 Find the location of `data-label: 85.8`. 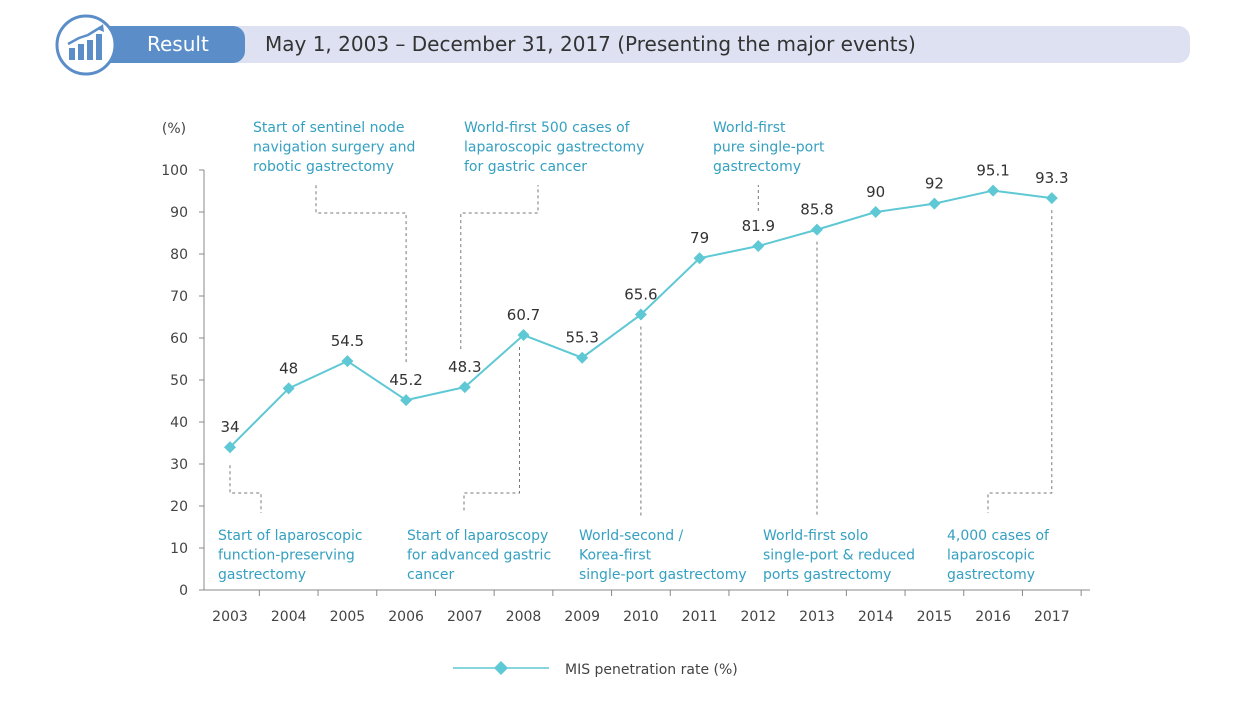

data-label: 85.8 is located at coordinates (816, 210).